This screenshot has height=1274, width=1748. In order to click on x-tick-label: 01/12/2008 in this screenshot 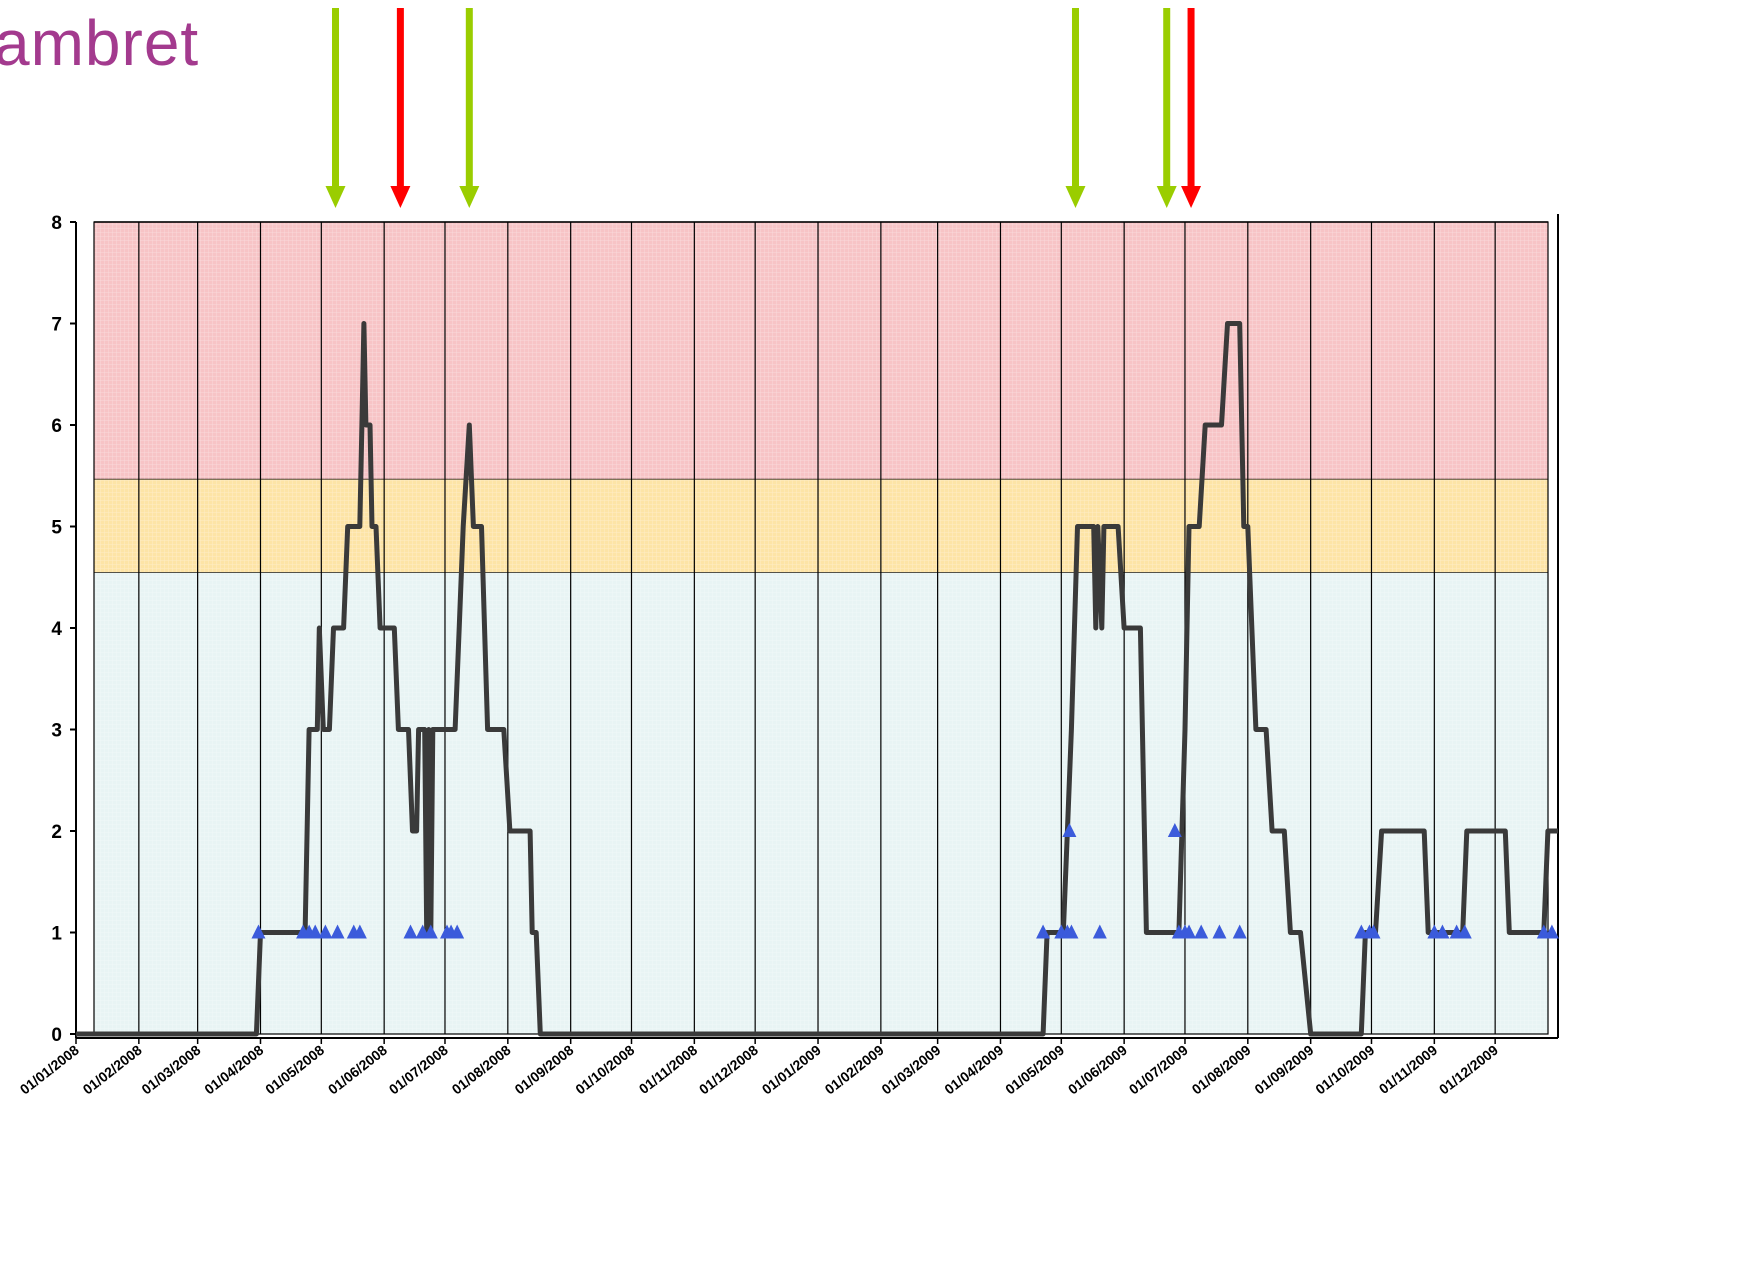, I will do `click(728, 1070)`.